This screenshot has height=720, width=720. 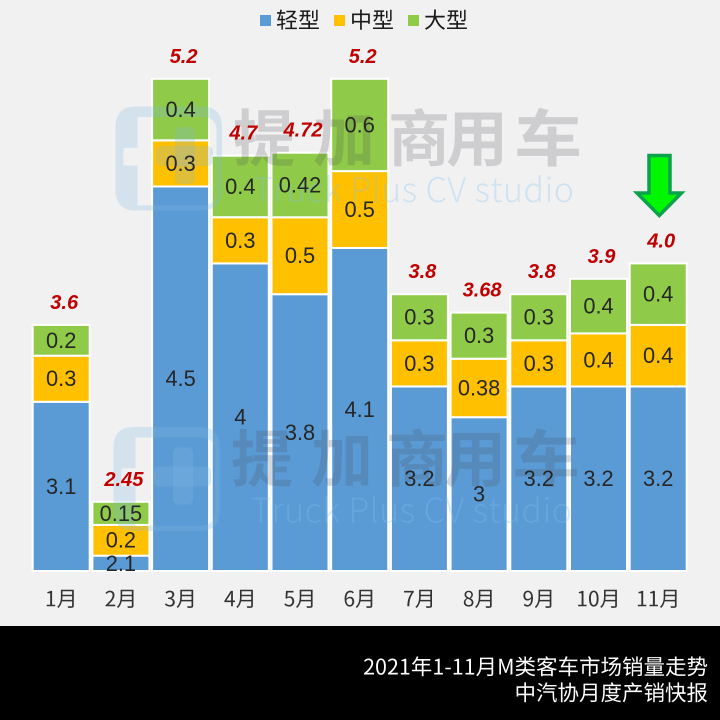 What do you see at coordinates (483, 291) in the screenshot?
I see `svg-text: 3.68` at bounding box center [483, 291].